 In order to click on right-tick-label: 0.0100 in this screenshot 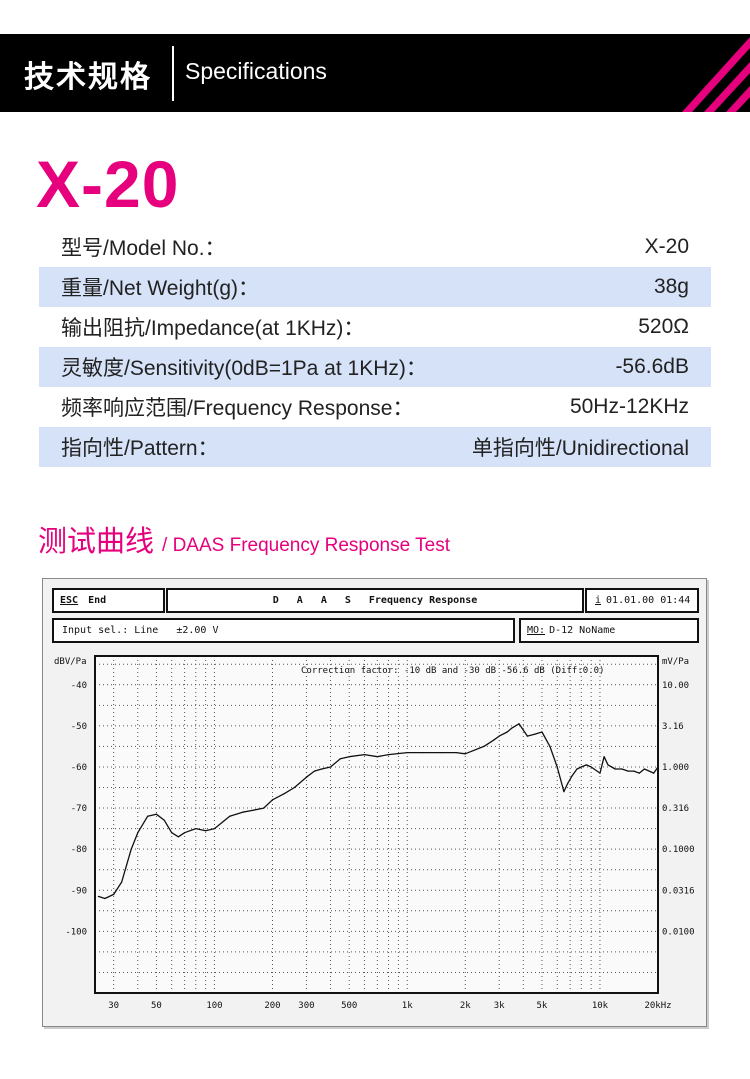, I will do `click(678, 932)`.